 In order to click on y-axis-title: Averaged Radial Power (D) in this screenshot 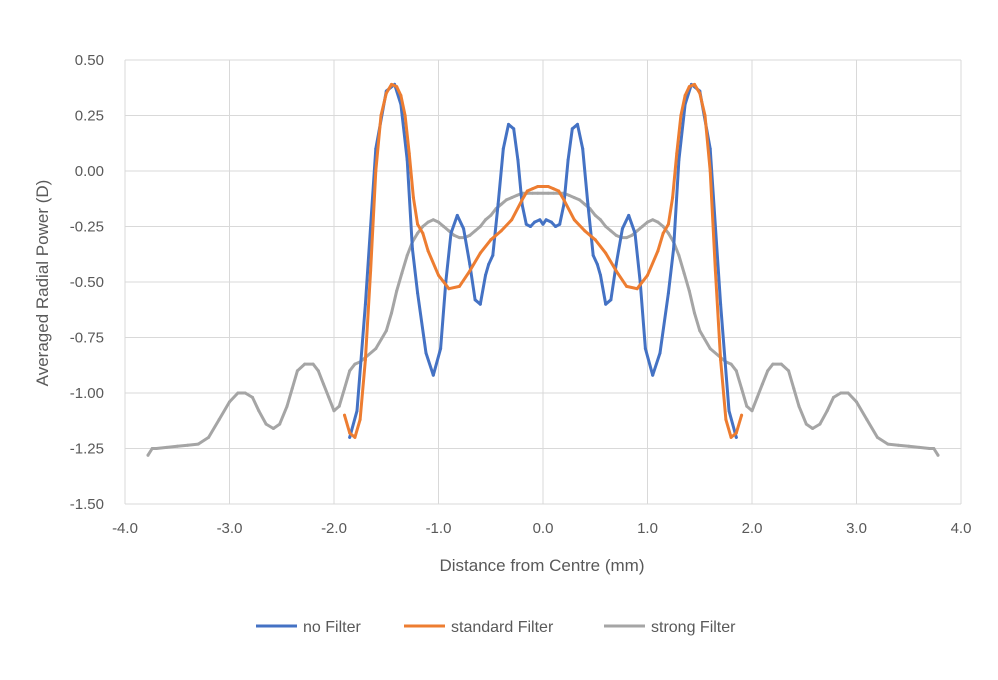, I will do `click(42, 283)`.